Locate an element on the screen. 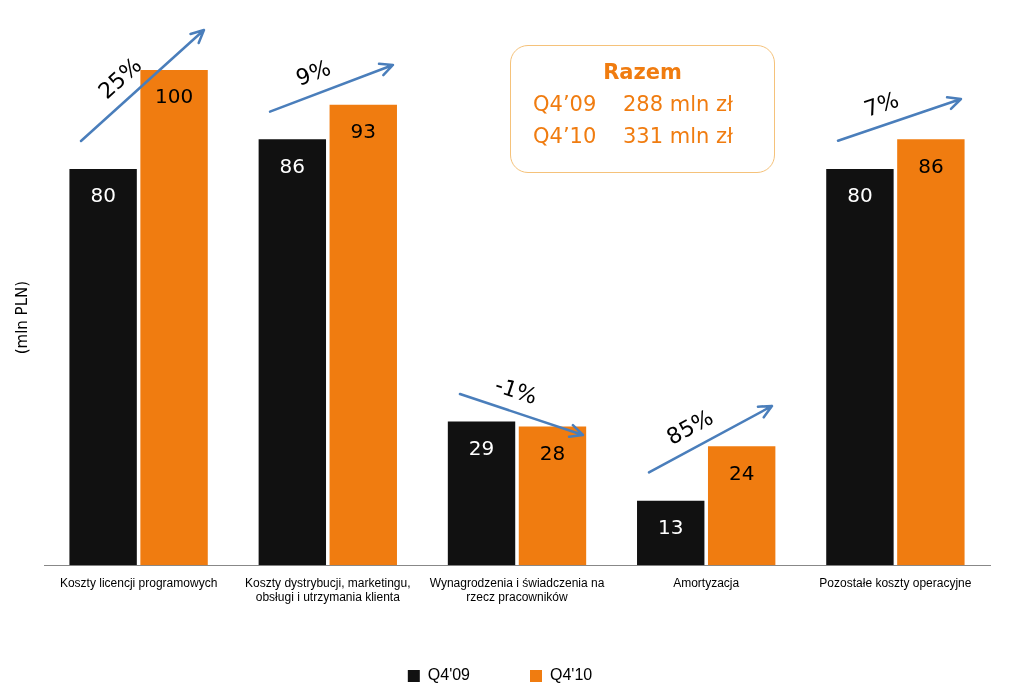 Image resolution: width=1010 pixels, height=694 pixels. y-axis-title: (mln PLN) is located at coordinates (21, 317).